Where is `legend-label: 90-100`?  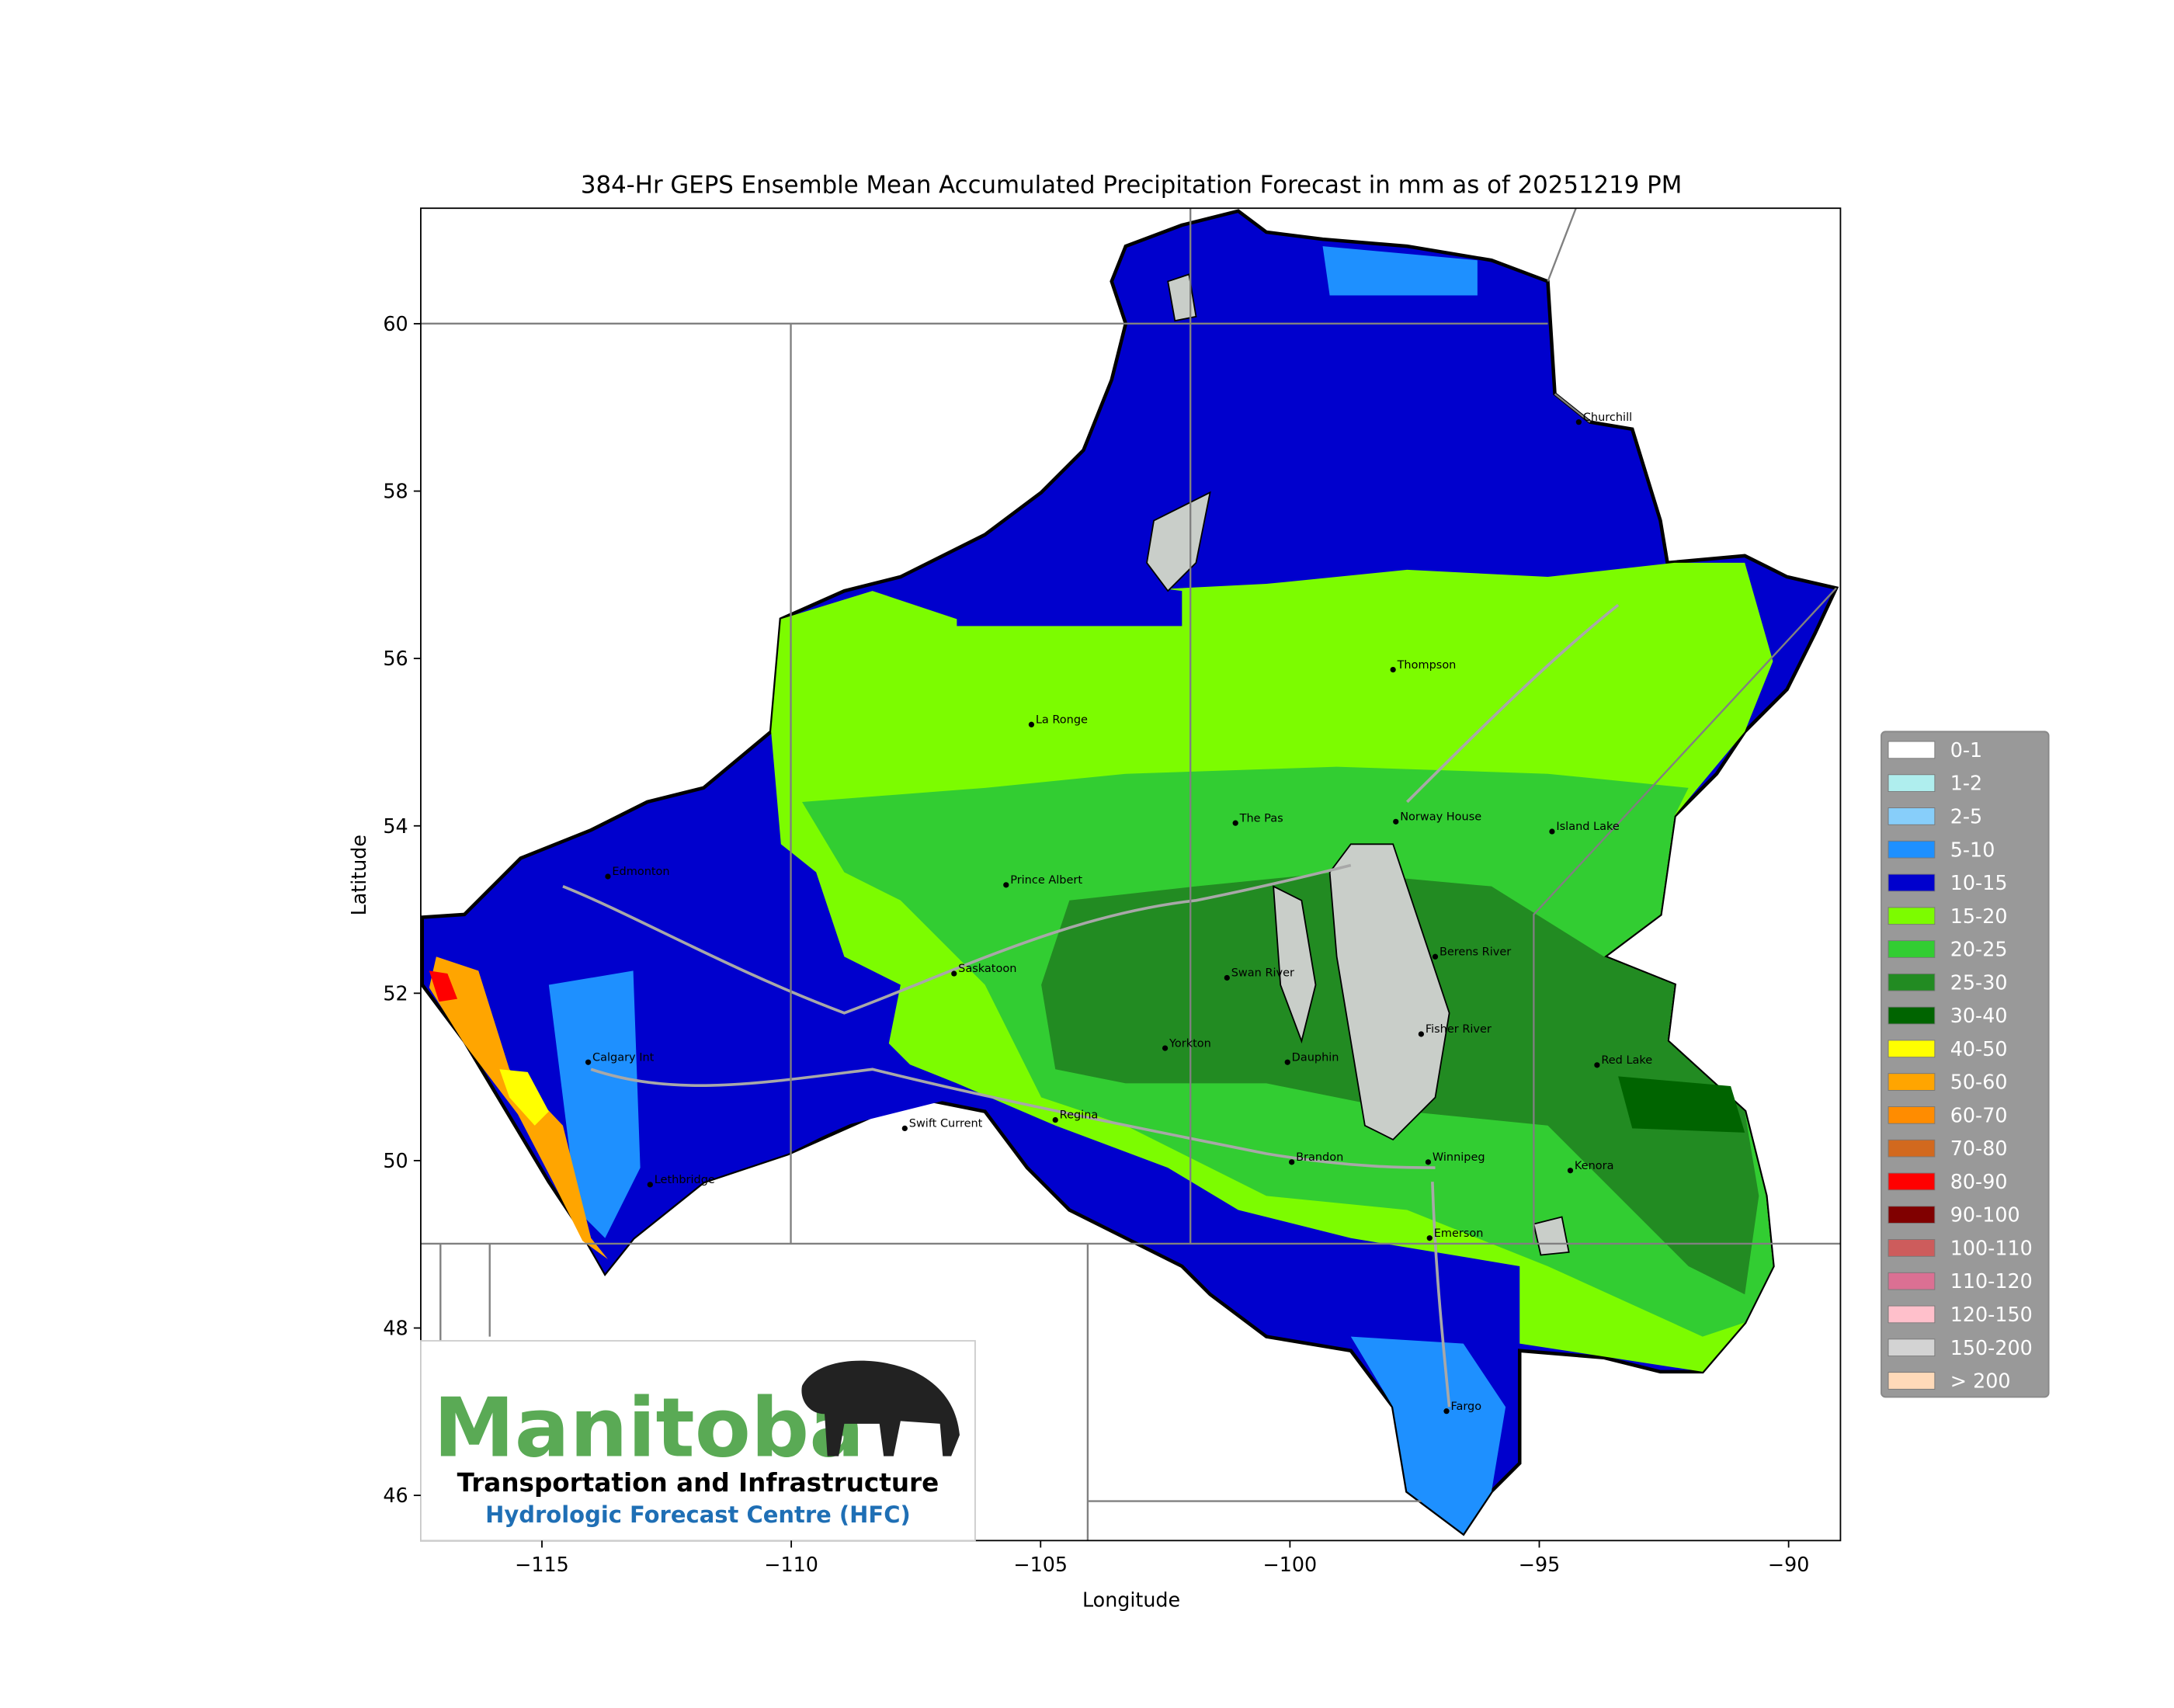
legend-label: 90-100 is located at coordinates (1985, 1215).